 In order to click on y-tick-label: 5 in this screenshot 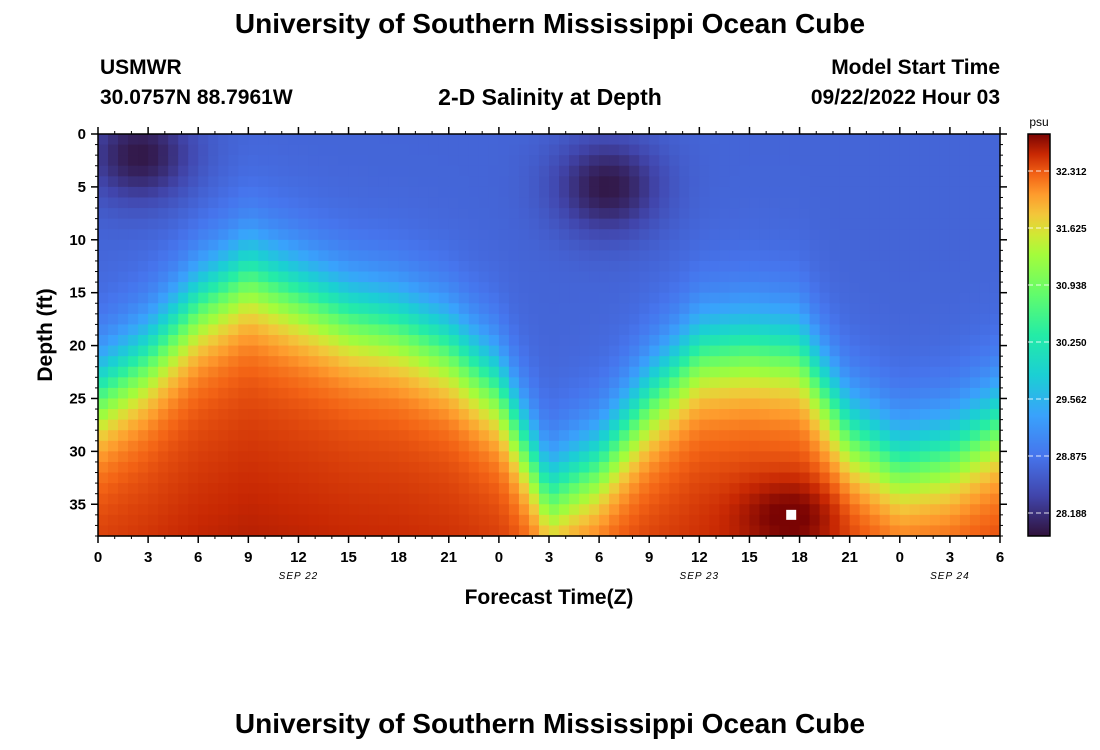, I will do `click(82, 187)`.